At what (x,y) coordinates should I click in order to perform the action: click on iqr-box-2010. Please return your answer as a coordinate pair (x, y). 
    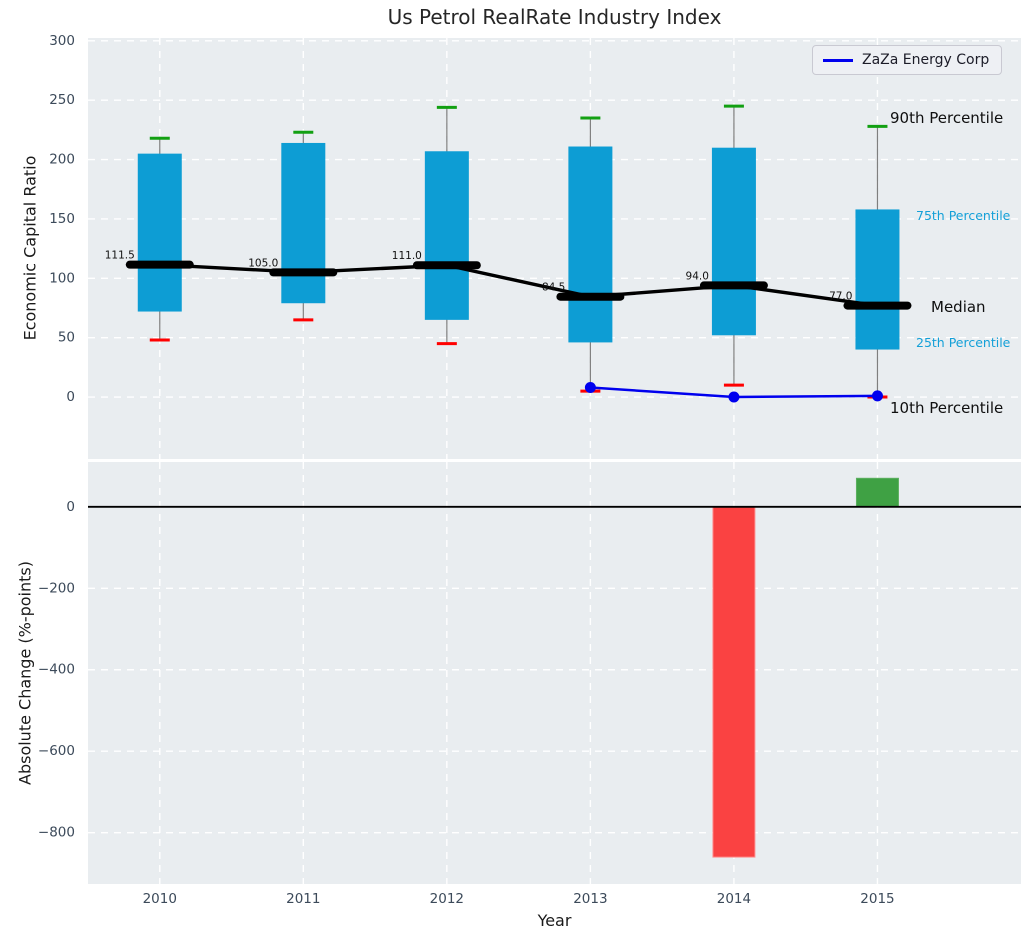
    Looking at the image, I should click on (159, 232).